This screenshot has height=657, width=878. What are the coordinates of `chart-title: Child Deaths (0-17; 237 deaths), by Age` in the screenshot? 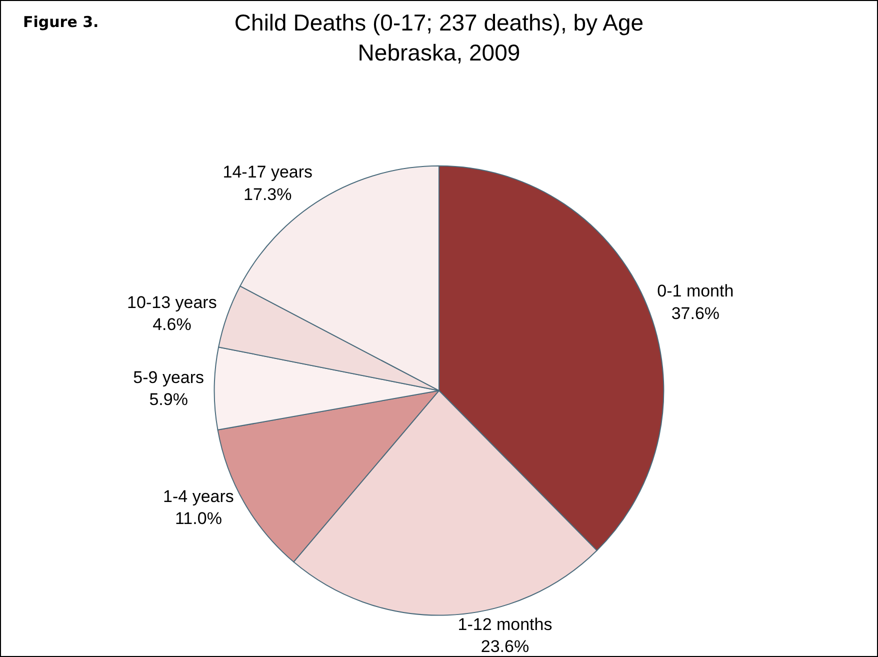 It's located at (439, 22).